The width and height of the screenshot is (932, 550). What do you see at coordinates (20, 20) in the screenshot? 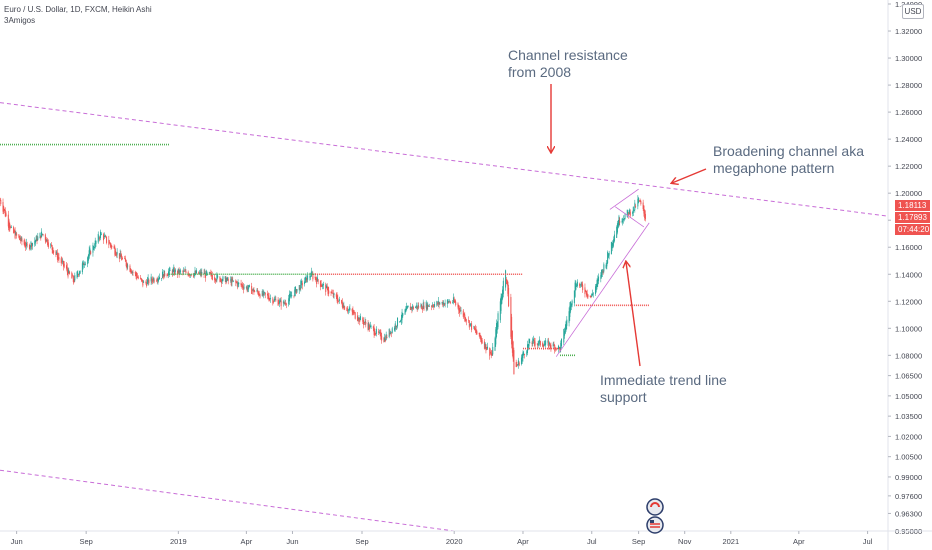
I see `indicator-legend: 3Amigos` at bounding box center [20, 20].